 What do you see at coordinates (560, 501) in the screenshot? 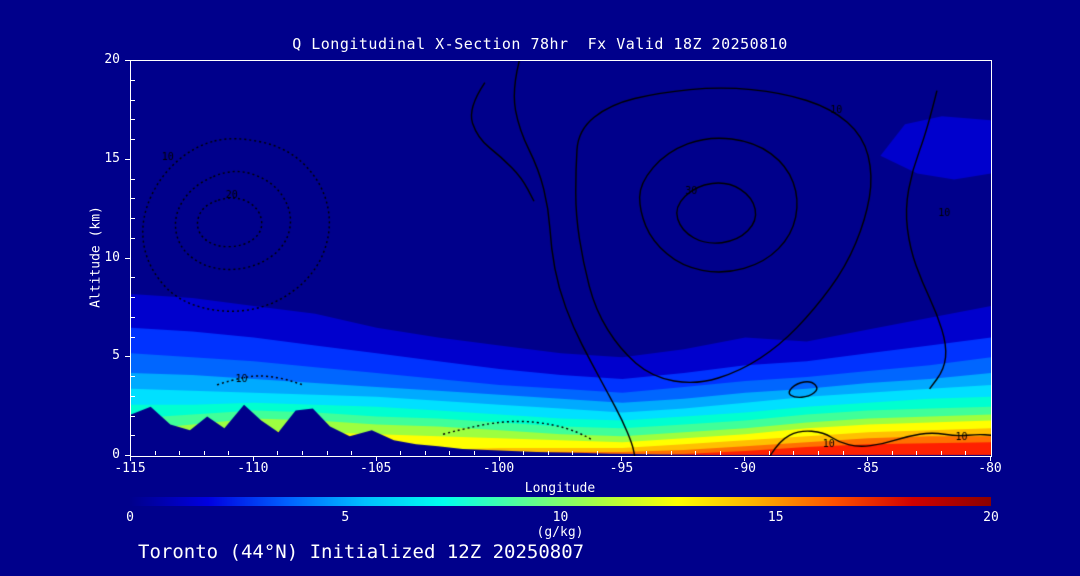
I see `colorbar` at bounding box center [560, 501].